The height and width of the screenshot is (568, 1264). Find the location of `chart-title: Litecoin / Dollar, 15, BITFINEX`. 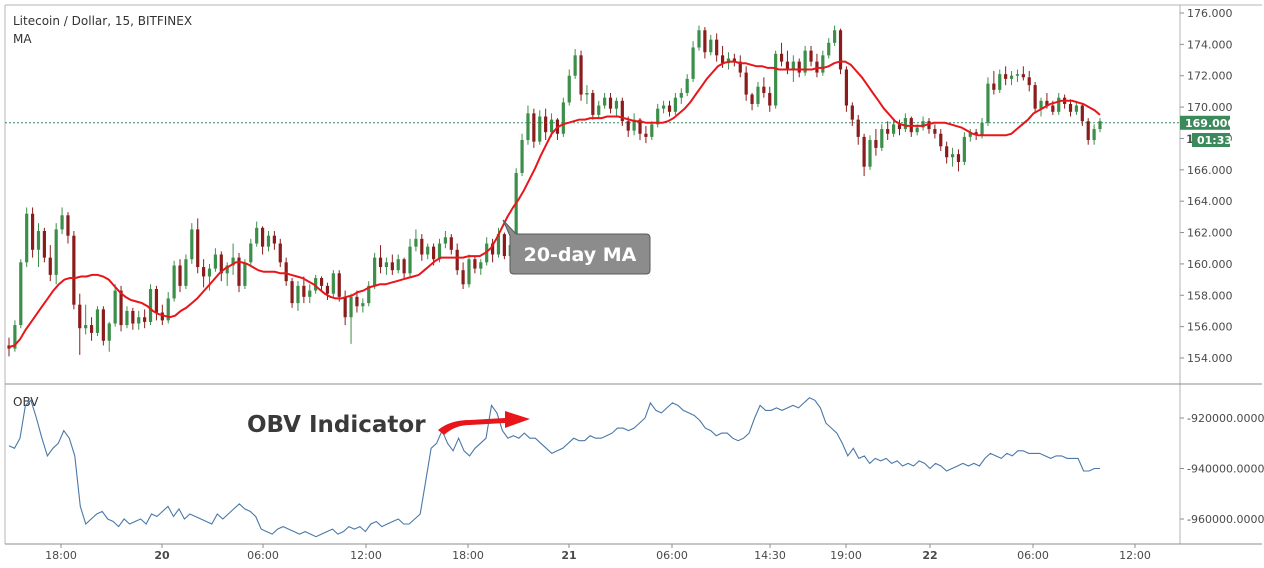

chart-title: Litecoin / Dollar, 15, BITFINEX is located at coordinates (102, 21).